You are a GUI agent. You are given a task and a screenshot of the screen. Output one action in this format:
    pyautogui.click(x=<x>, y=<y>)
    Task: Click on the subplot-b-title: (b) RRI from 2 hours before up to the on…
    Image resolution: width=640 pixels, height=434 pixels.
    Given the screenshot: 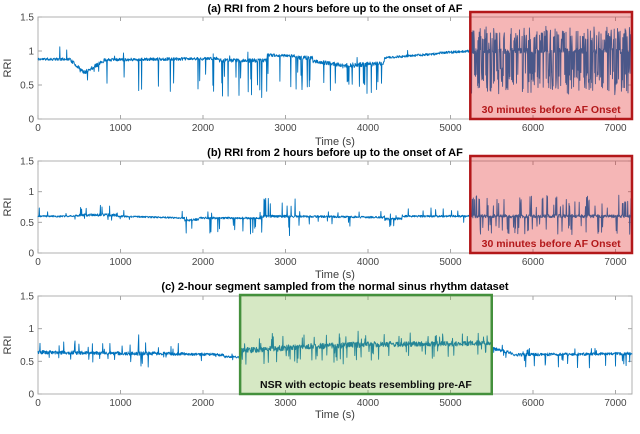 What is the action you would take?
    pyautogui.click(x=335, y=153)
    